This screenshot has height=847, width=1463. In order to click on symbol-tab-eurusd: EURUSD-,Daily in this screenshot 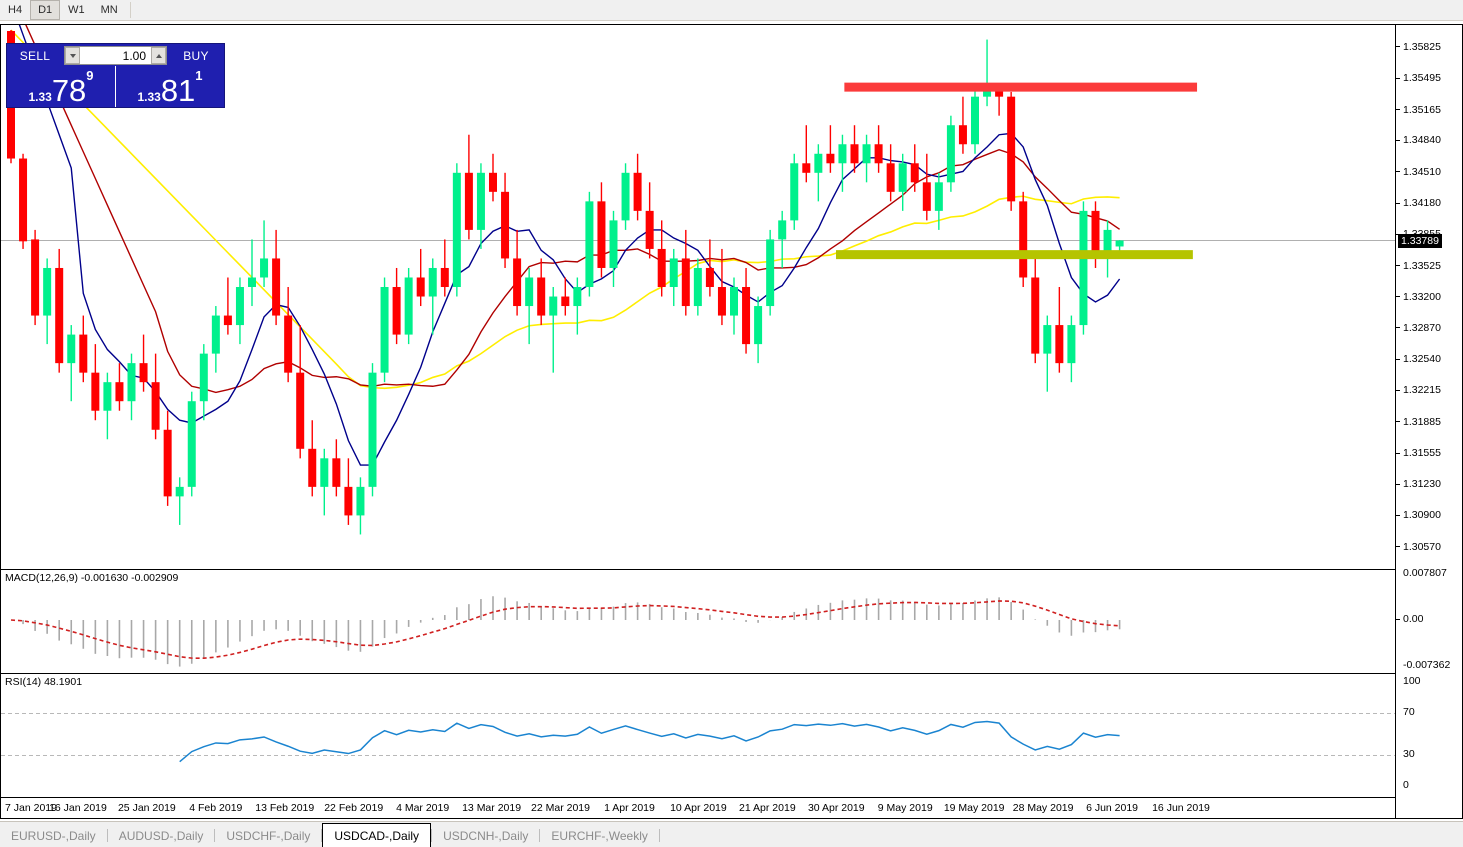, I will do `click(53, 836)`.